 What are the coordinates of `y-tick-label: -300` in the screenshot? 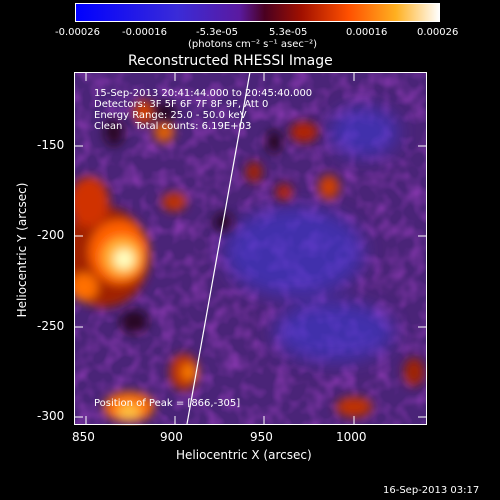 It's located at (51, 416).